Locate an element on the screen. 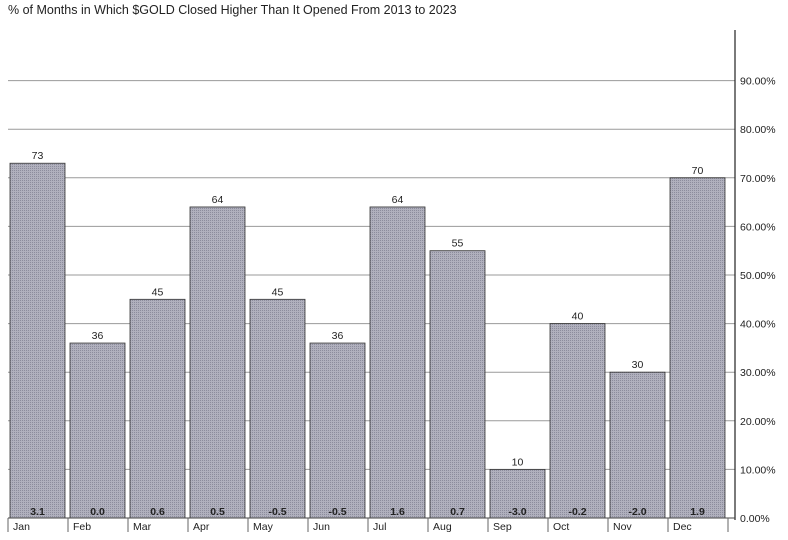 Image resolution: width=788 pixels, height=540 pixels. x-tick-label: Jun is located at coordinates (321, 527).